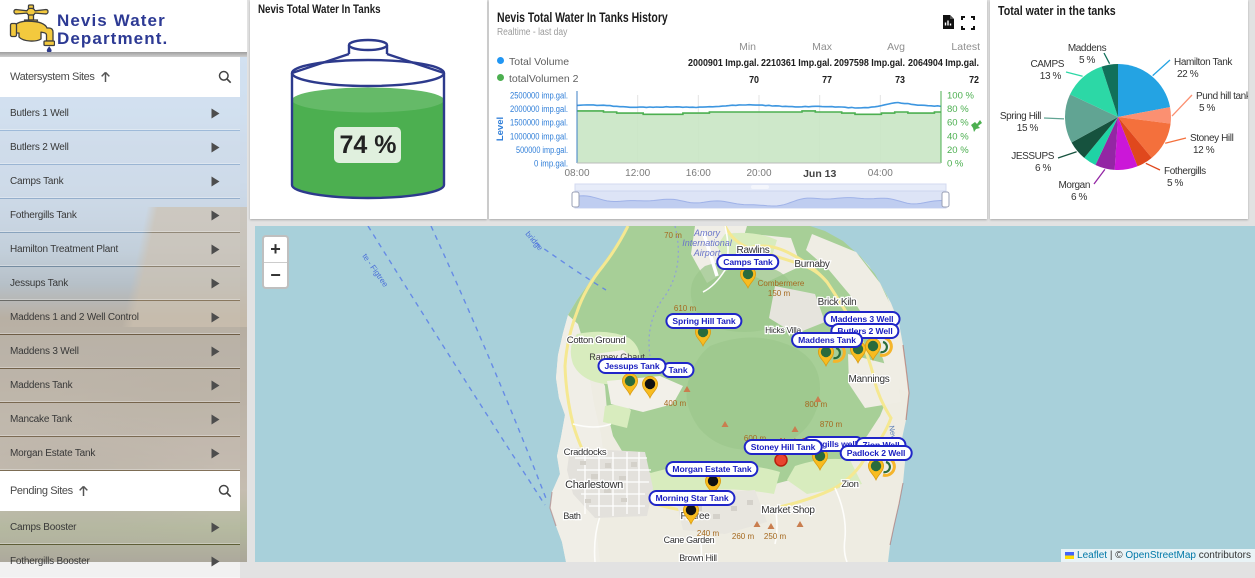 This screenshot has height=578, width=1255. I want to click on svg-text: 100 %, so click(960, 96).